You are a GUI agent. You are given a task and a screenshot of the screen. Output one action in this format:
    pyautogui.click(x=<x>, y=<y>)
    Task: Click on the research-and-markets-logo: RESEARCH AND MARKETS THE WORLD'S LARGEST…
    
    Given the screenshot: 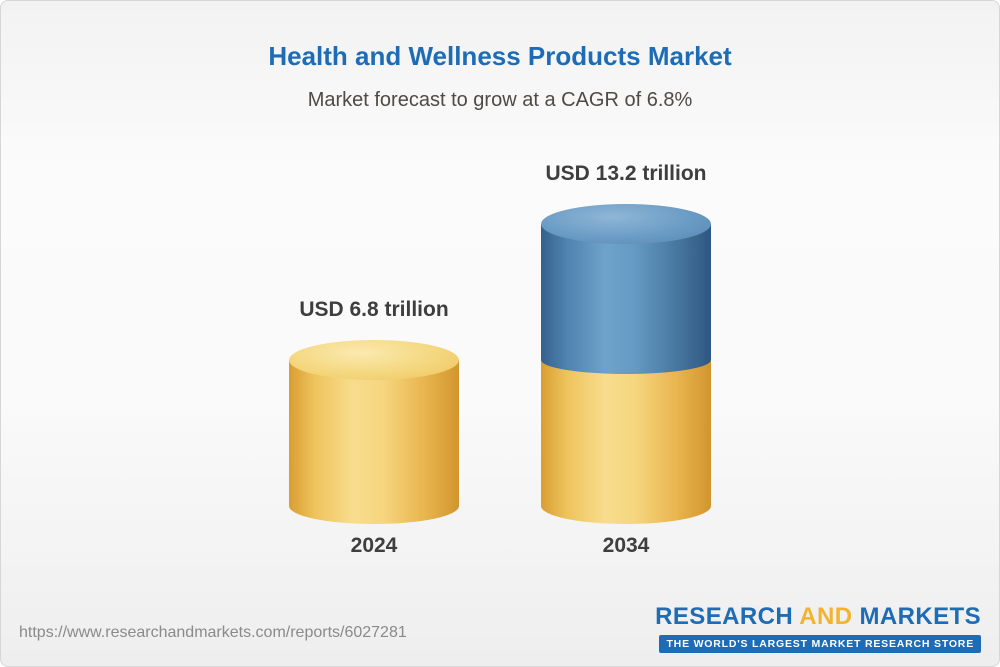 What is the action you would take?
    pyautogui.click(x=818, y=628)
    